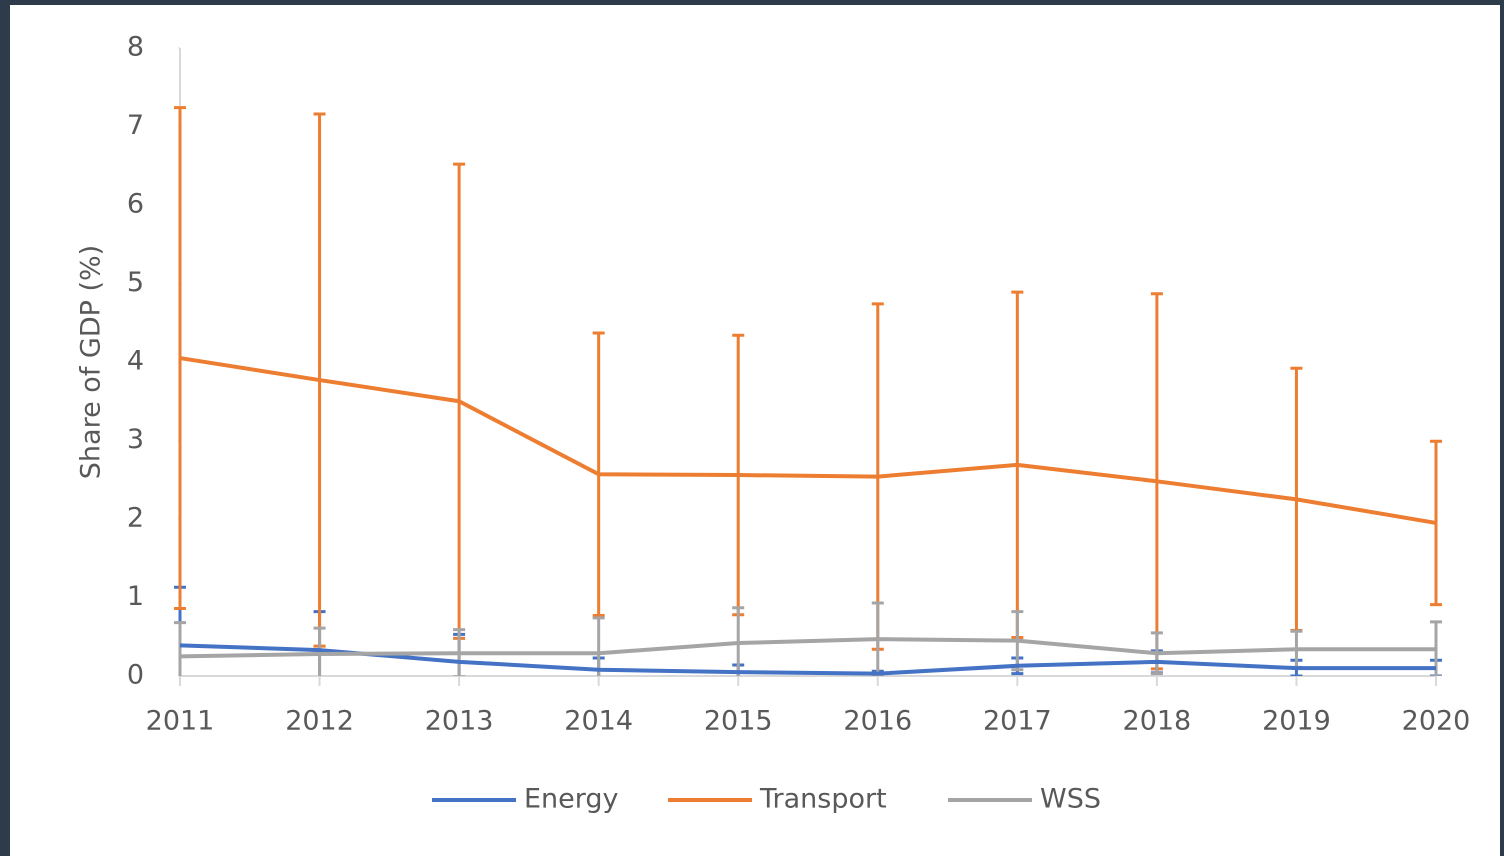 Image resolution: width=1504 pixels, height=856 pixels. What do you see at coordinates (180, 721) in the screenshot?
I see `x-tick-label: 2011` at bounding box center [180, 721].